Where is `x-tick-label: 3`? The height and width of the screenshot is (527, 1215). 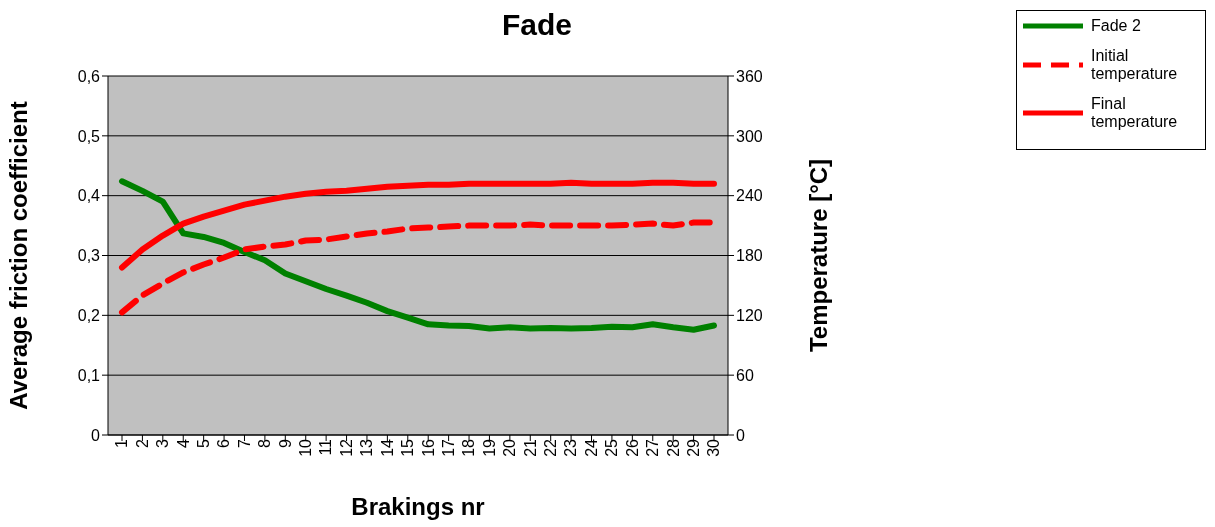 x-tick-label: 3 is located at coordinates (163, 443).